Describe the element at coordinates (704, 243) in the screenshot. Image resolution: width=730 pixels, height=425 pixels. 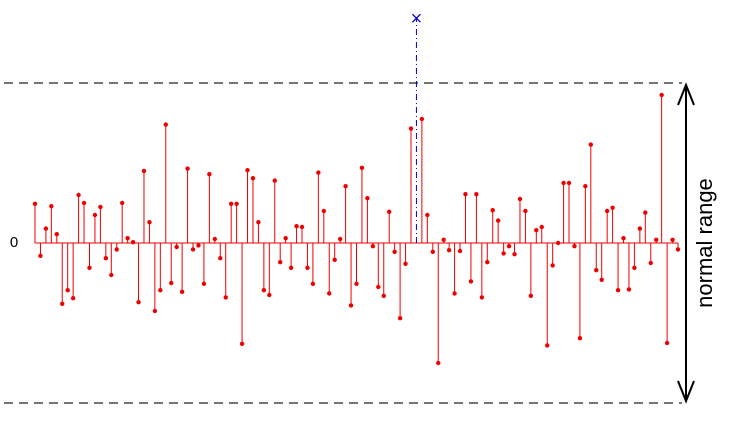
I see `range-annotation: normal range` at that location.